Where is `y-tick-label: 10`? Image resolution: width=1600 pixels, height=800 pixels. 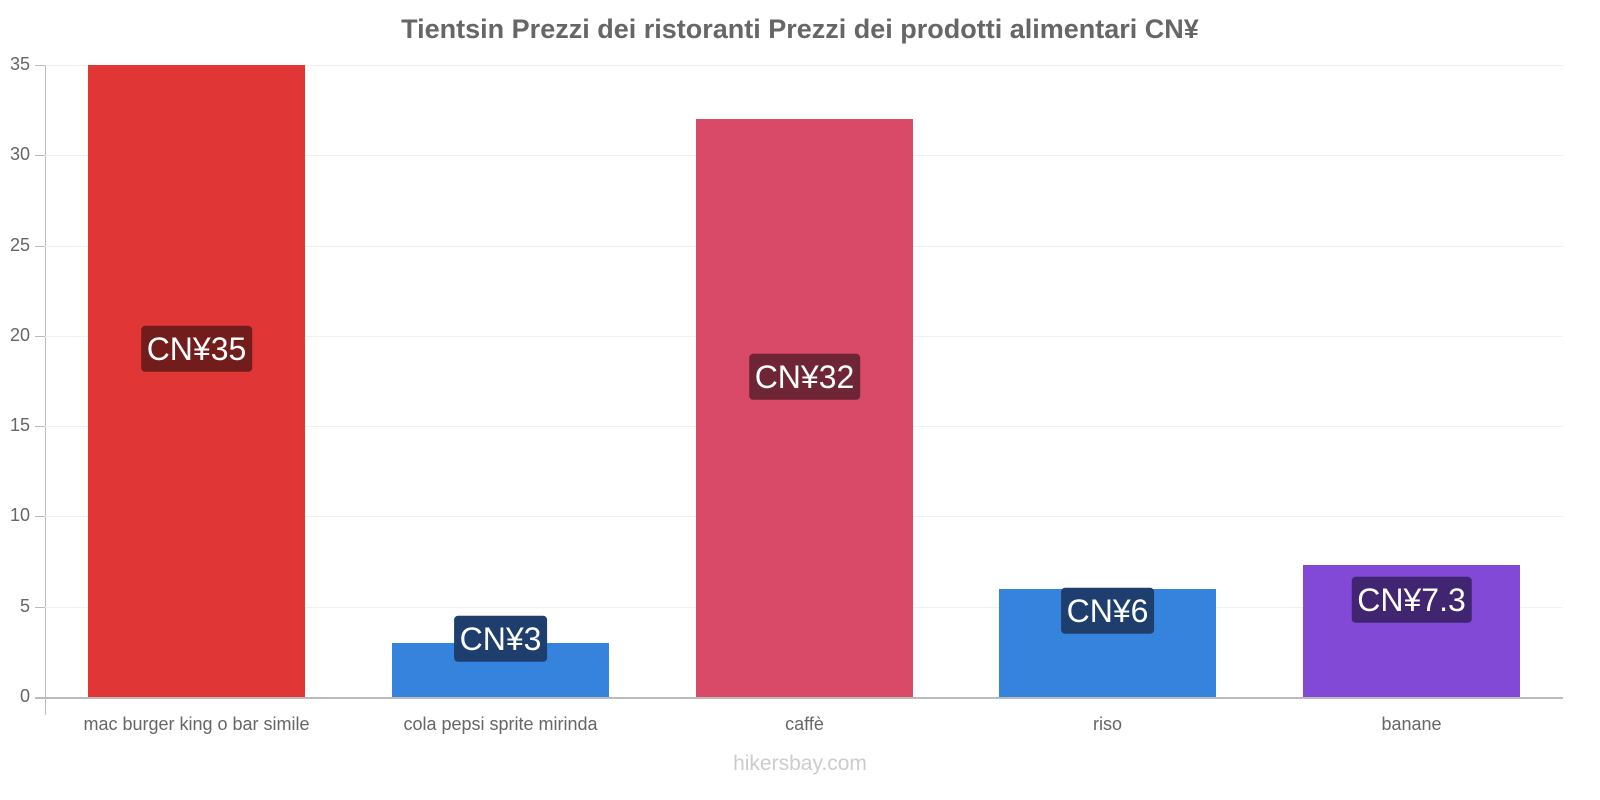
y-tick-label: 10 is located at coordinates (19, 515).